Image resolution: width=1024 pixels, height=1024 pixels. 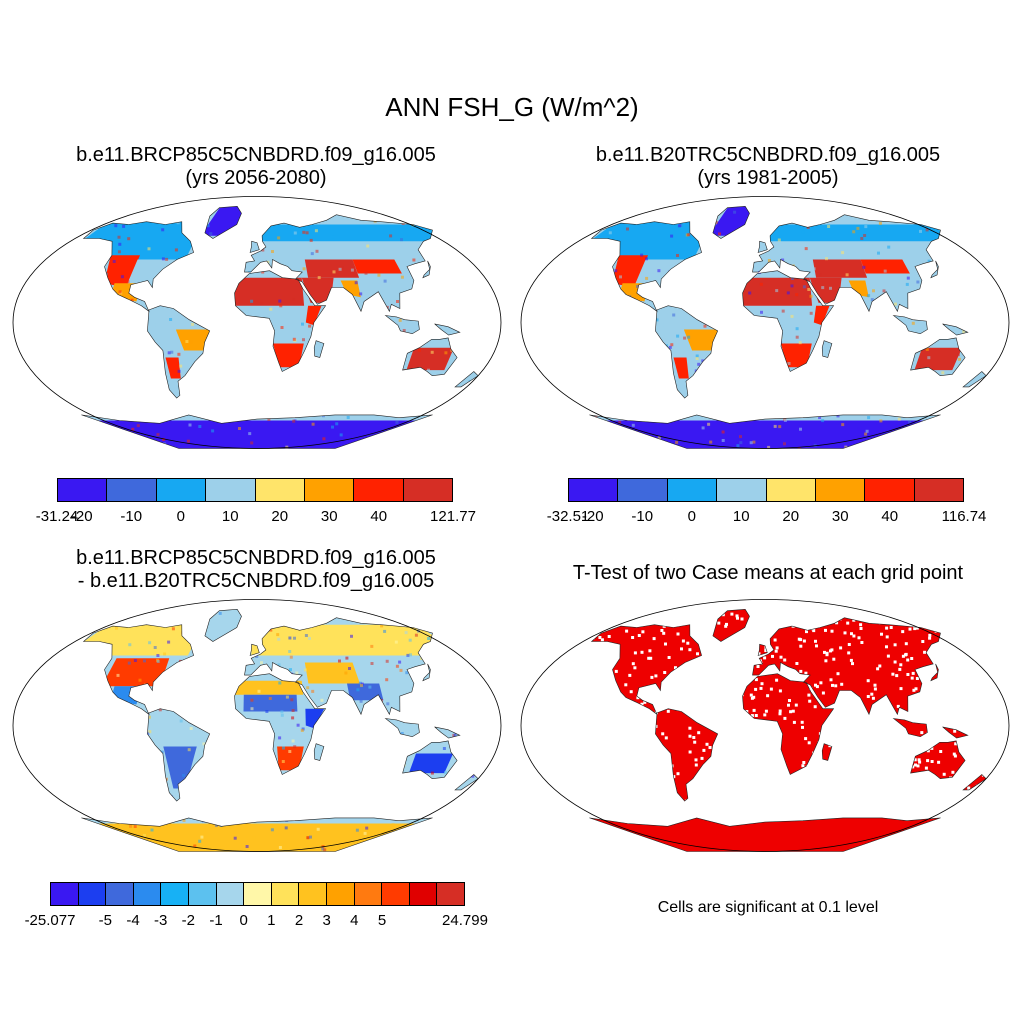 I want to click on colorbar-difference: -25.077 -5 -4 -3 -2 -1 0 1 2 3 4 5 24.799, so click(x=256, y=905).